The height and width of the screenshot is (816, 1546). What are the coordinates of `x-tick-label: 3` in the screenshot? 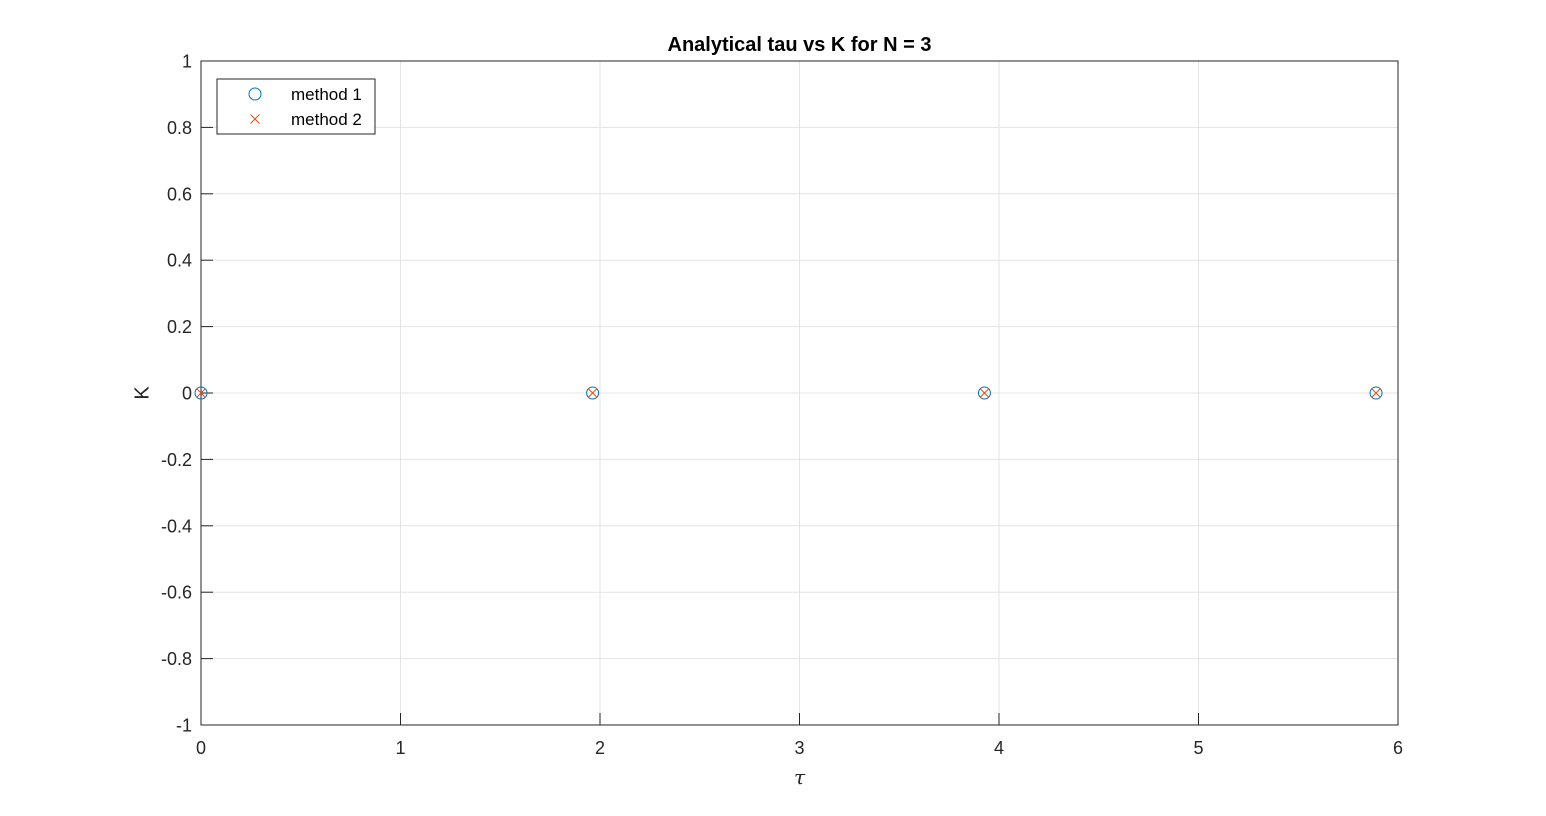 It's located at (799, 748).